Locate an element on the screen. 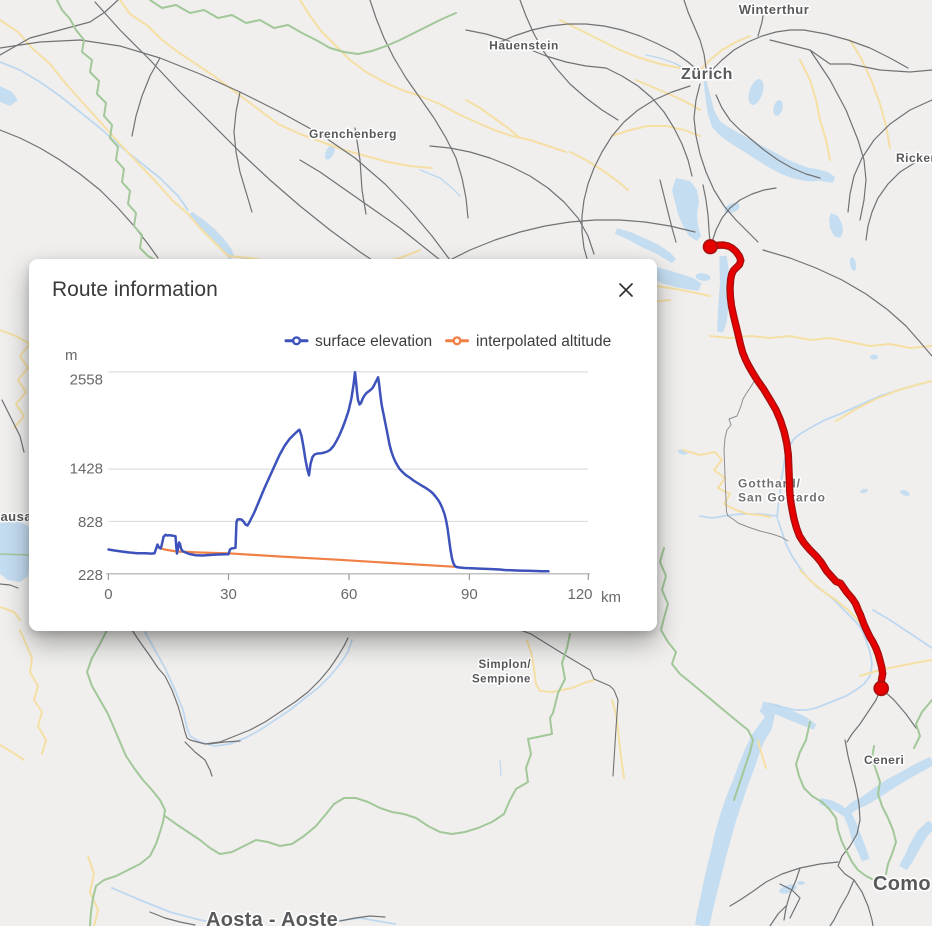 This screenshot has height=926, width=932. svg-text: interpolated altitude is located at coordinates (543, 341).